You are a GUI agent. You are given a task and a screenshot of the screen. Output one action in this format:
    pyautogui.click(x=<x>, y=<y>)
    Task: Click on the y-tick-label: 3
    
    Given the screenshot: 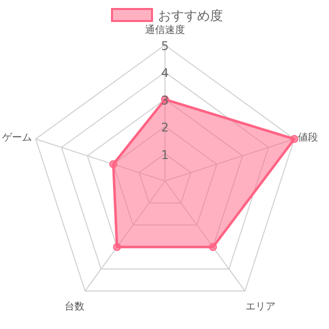 What is the action you would take?
    pyautogui.click(x=165, y=100)
    